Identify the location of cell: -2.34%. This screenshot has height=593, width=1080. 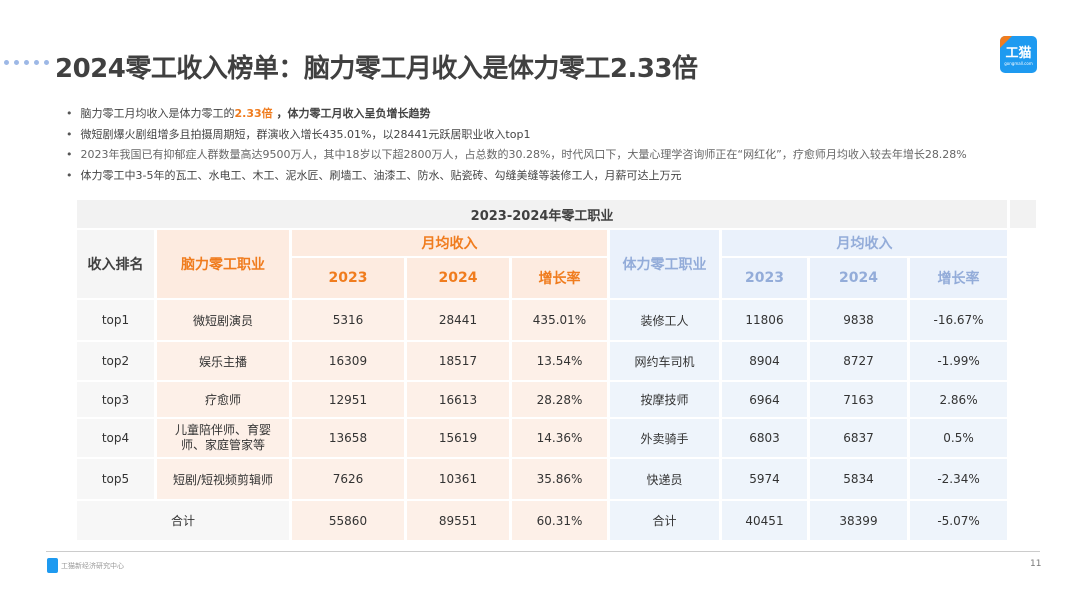
(959, 480).